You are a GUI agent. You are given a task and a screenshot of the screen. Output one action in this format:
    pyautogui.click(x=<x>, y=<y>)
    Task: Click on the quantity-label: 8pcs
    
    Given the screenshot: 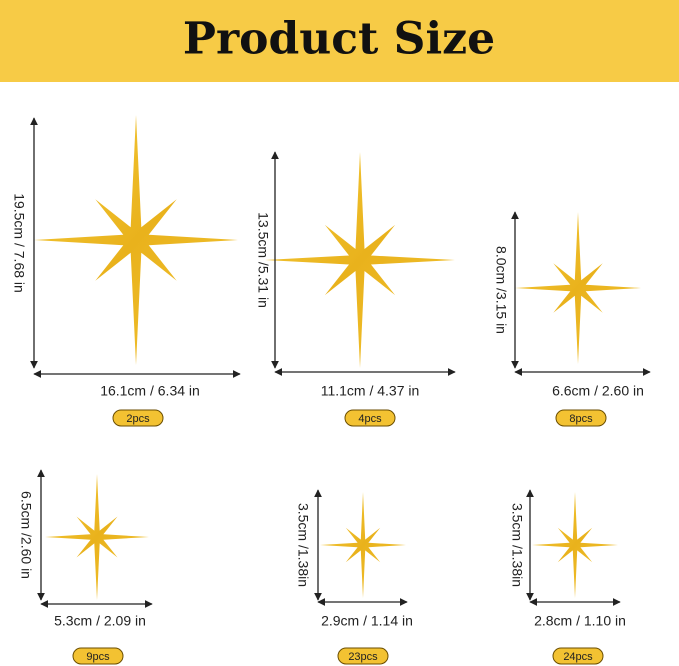 What is the action you would take?
    pyautogui.click(x=581, y=419)
    